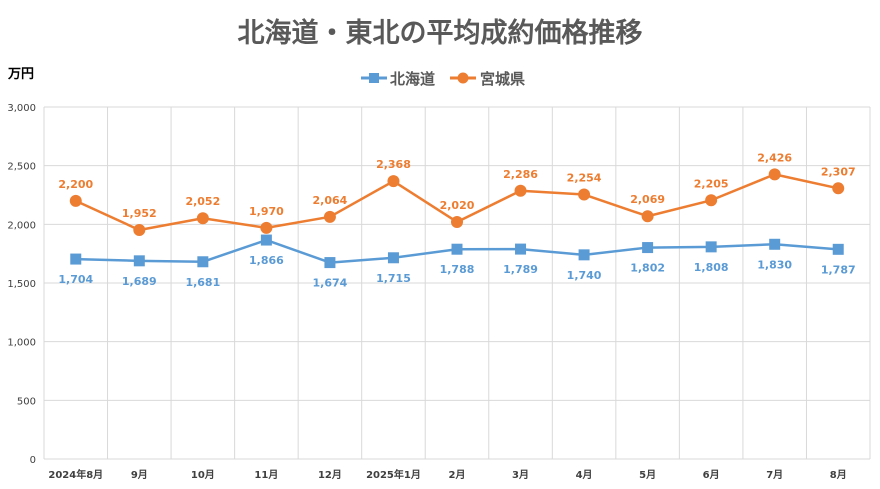 Image resolution: width=880 pixels, height=489 pixels. Describe the element at coordinates (711, 475) in the screenshot. I see `x-tick-label: 6月` at that location.